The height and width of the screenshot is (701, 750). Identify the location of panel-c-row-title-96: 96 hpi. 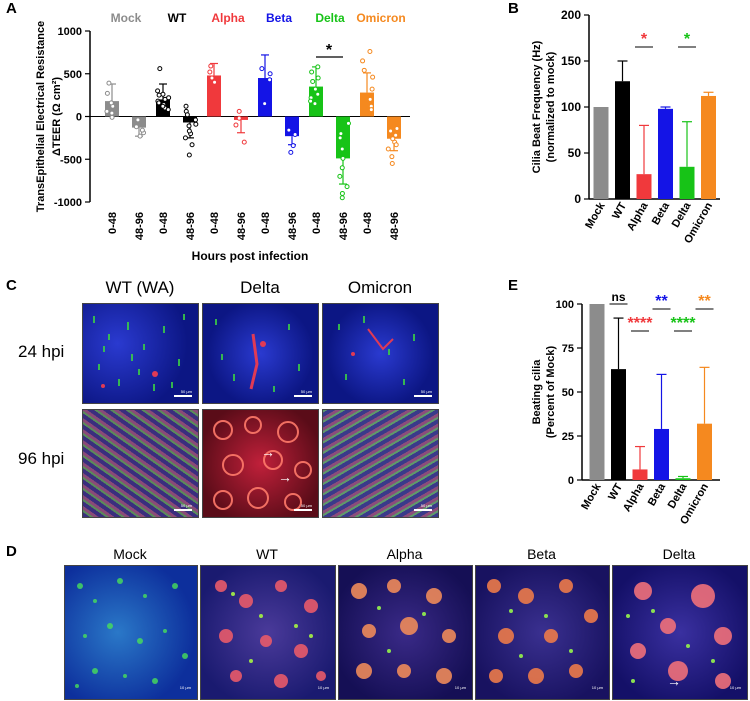
(41, 458).